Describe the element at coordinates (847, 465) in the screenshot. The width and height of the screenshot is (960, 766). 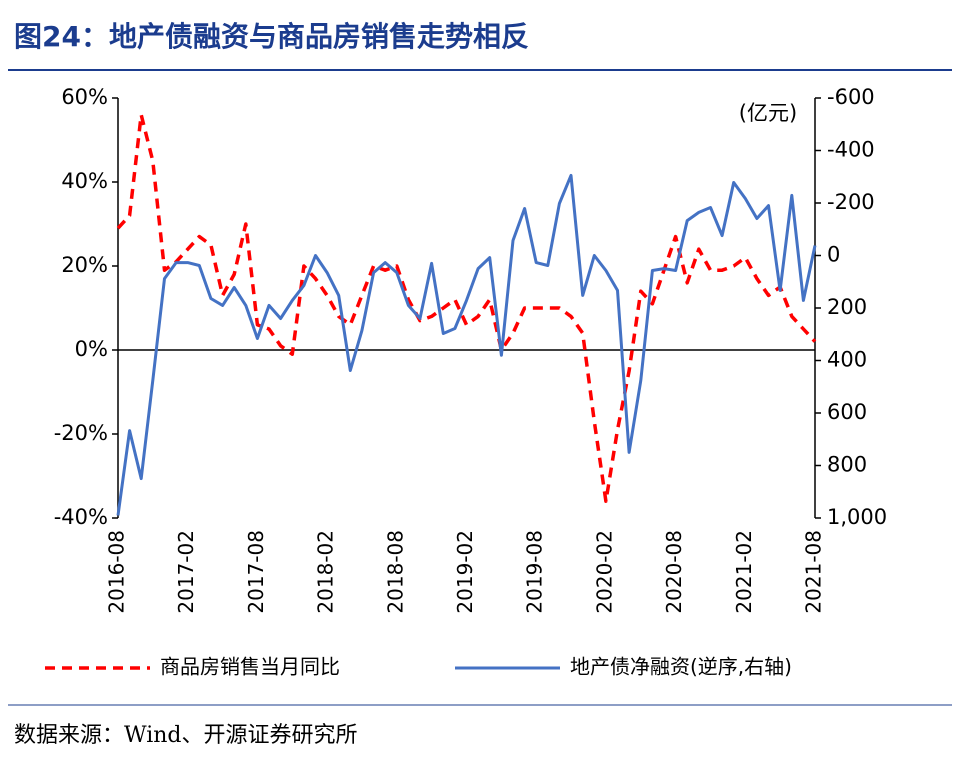
I see `y2-tick-label: 800` at that location.